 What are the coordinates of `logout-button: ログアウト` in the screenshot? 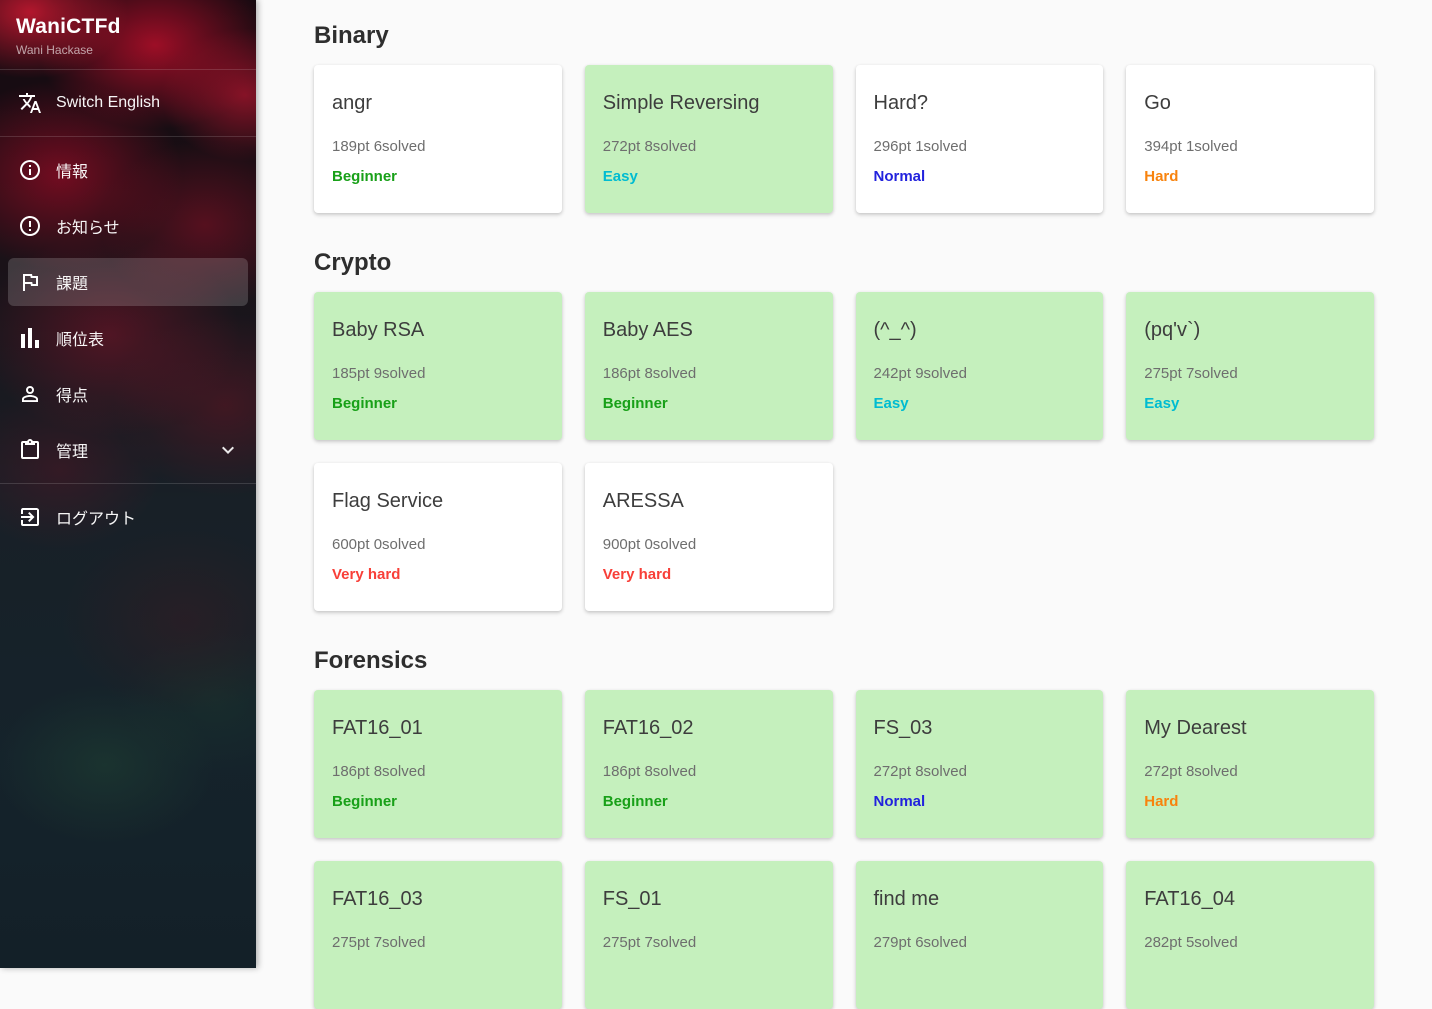 It's located at (128, 517).